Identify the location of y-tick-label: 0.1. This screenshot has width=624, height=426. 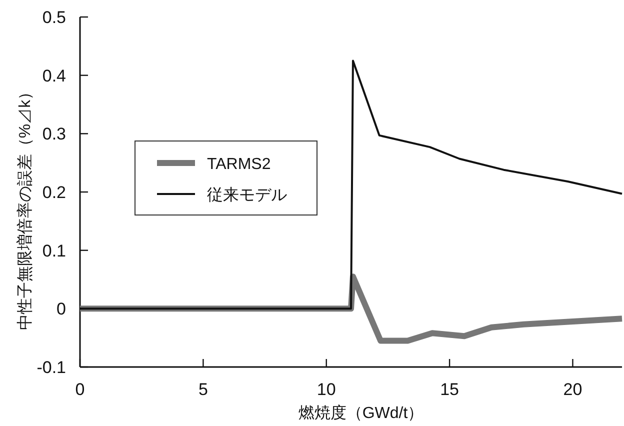
(54, 250).